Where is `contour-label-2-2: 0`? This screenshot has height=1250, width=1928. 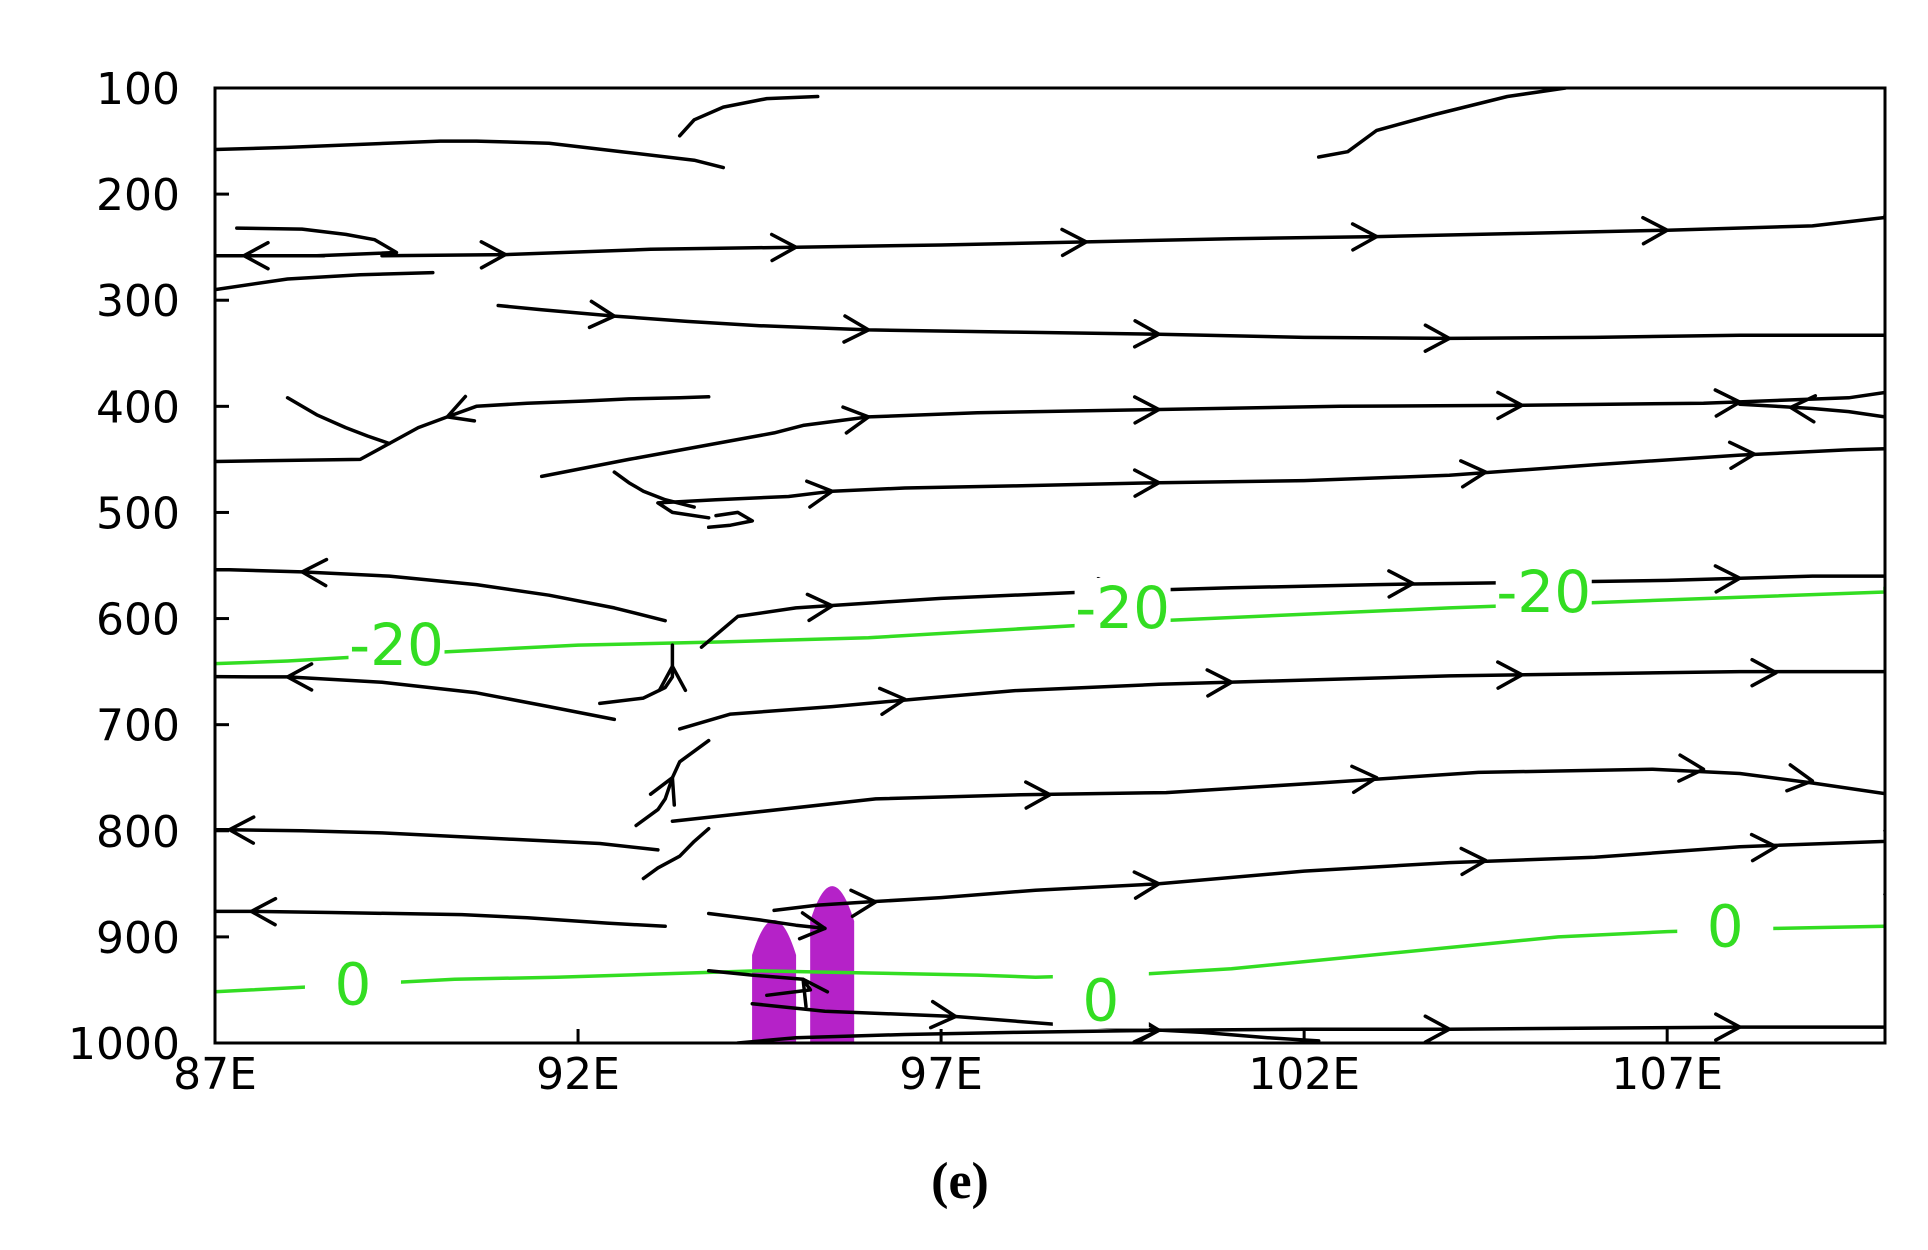
contour-label-2-2: 0 is located at coordinates (1100, 1001).